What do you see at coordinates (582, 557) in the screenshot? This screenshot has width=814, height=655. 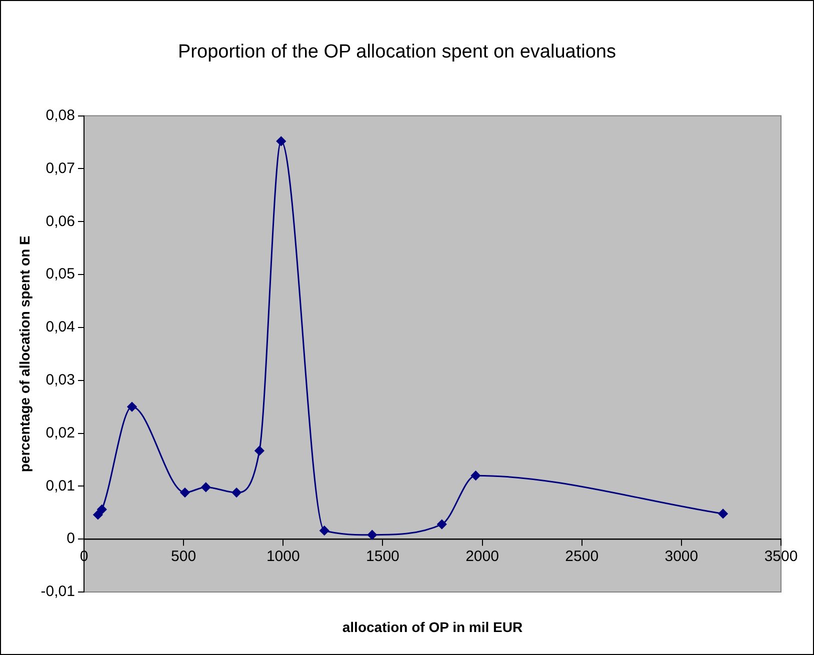 I see `x-tick-label: 2500` at bounding box center [582, 557].